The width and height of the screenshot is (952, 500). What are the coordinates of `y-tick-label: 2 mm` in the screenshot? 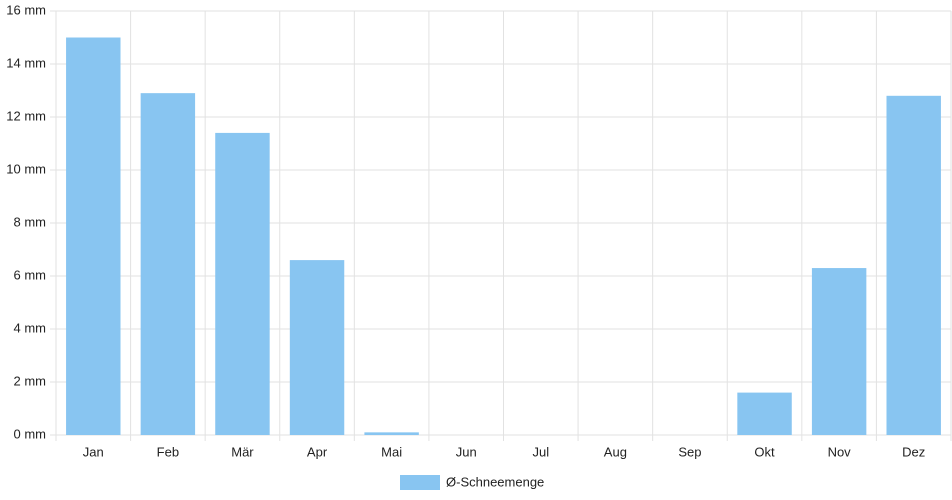 It's located at (30, 380).